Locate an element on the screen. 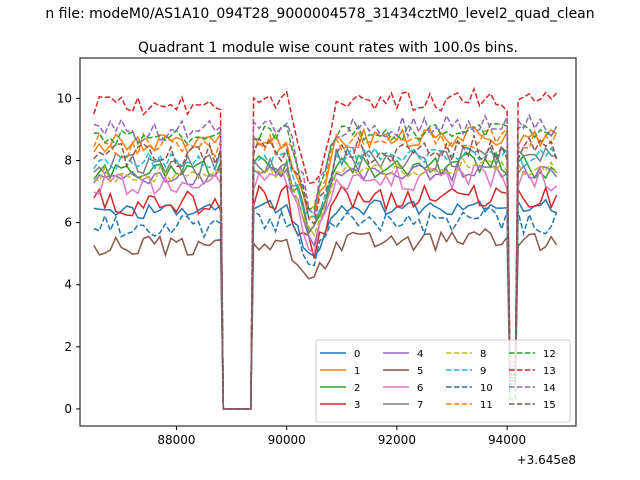  legend-label: 8 is located at coordinates (483, 354).